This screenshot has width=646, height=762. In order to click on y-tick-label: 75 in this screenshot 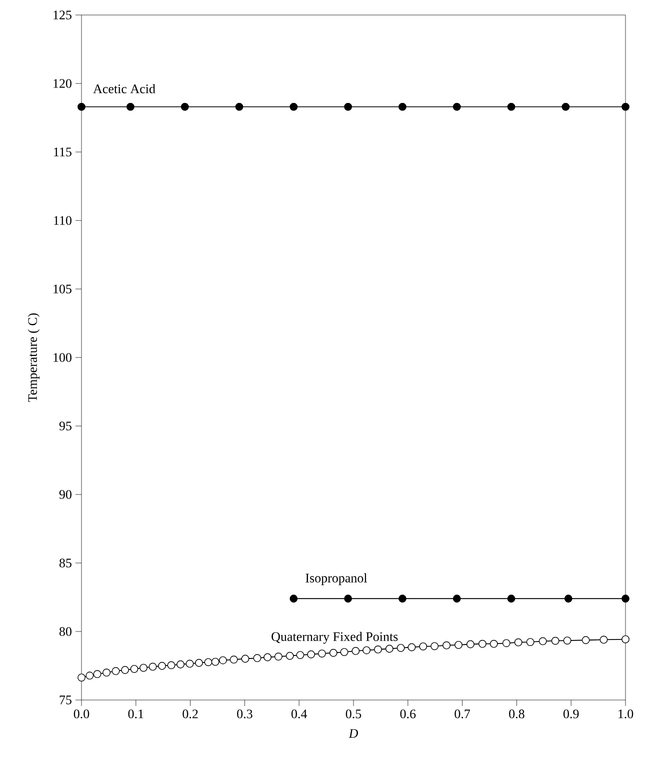, I will do `click(66, 700)`.